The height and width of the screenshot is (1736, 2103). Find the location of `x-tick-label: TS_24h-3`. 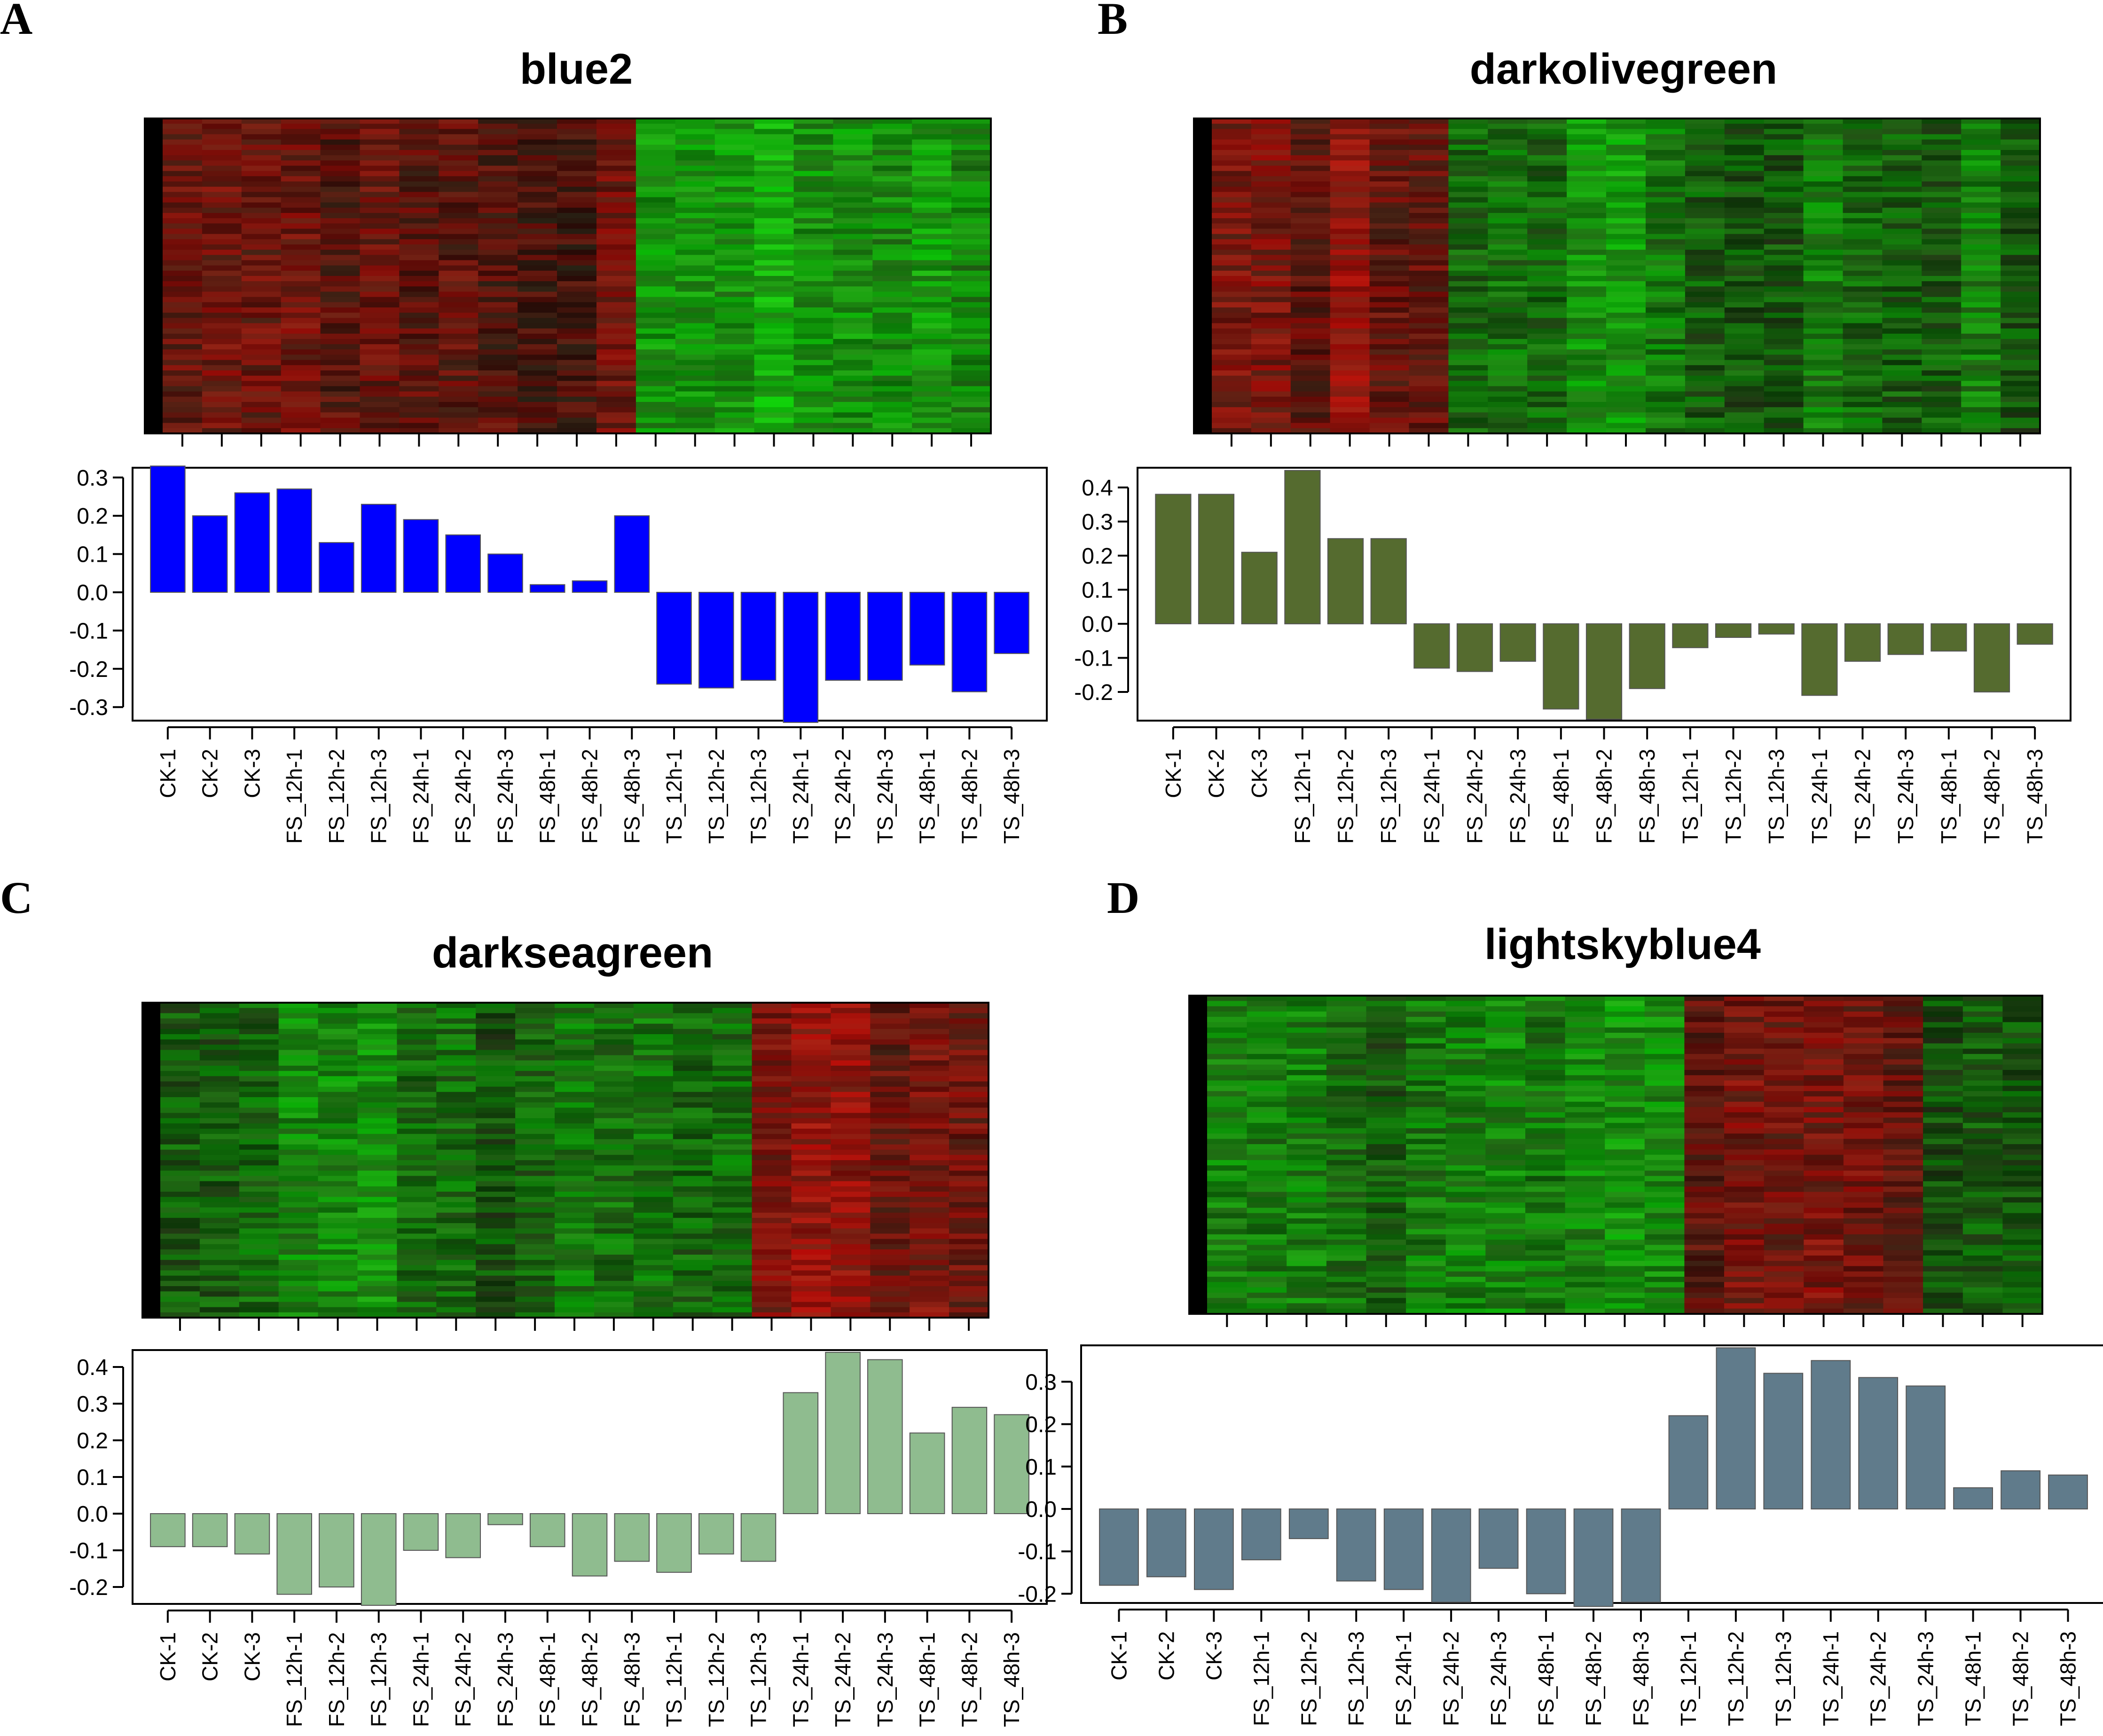

x-tick-label: TS_24h-3 is located at coordinates (885, 1679).